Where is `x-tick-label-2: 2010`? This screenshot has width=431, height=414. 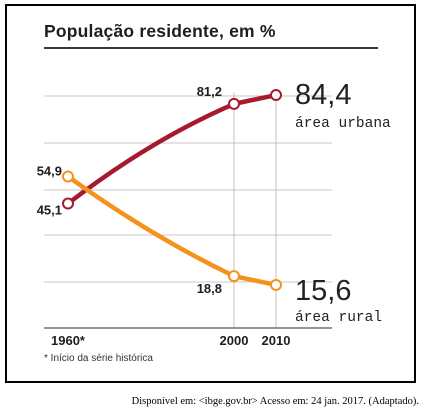 x-tick-label-2: 2010 is located at coordinates (276, 340).